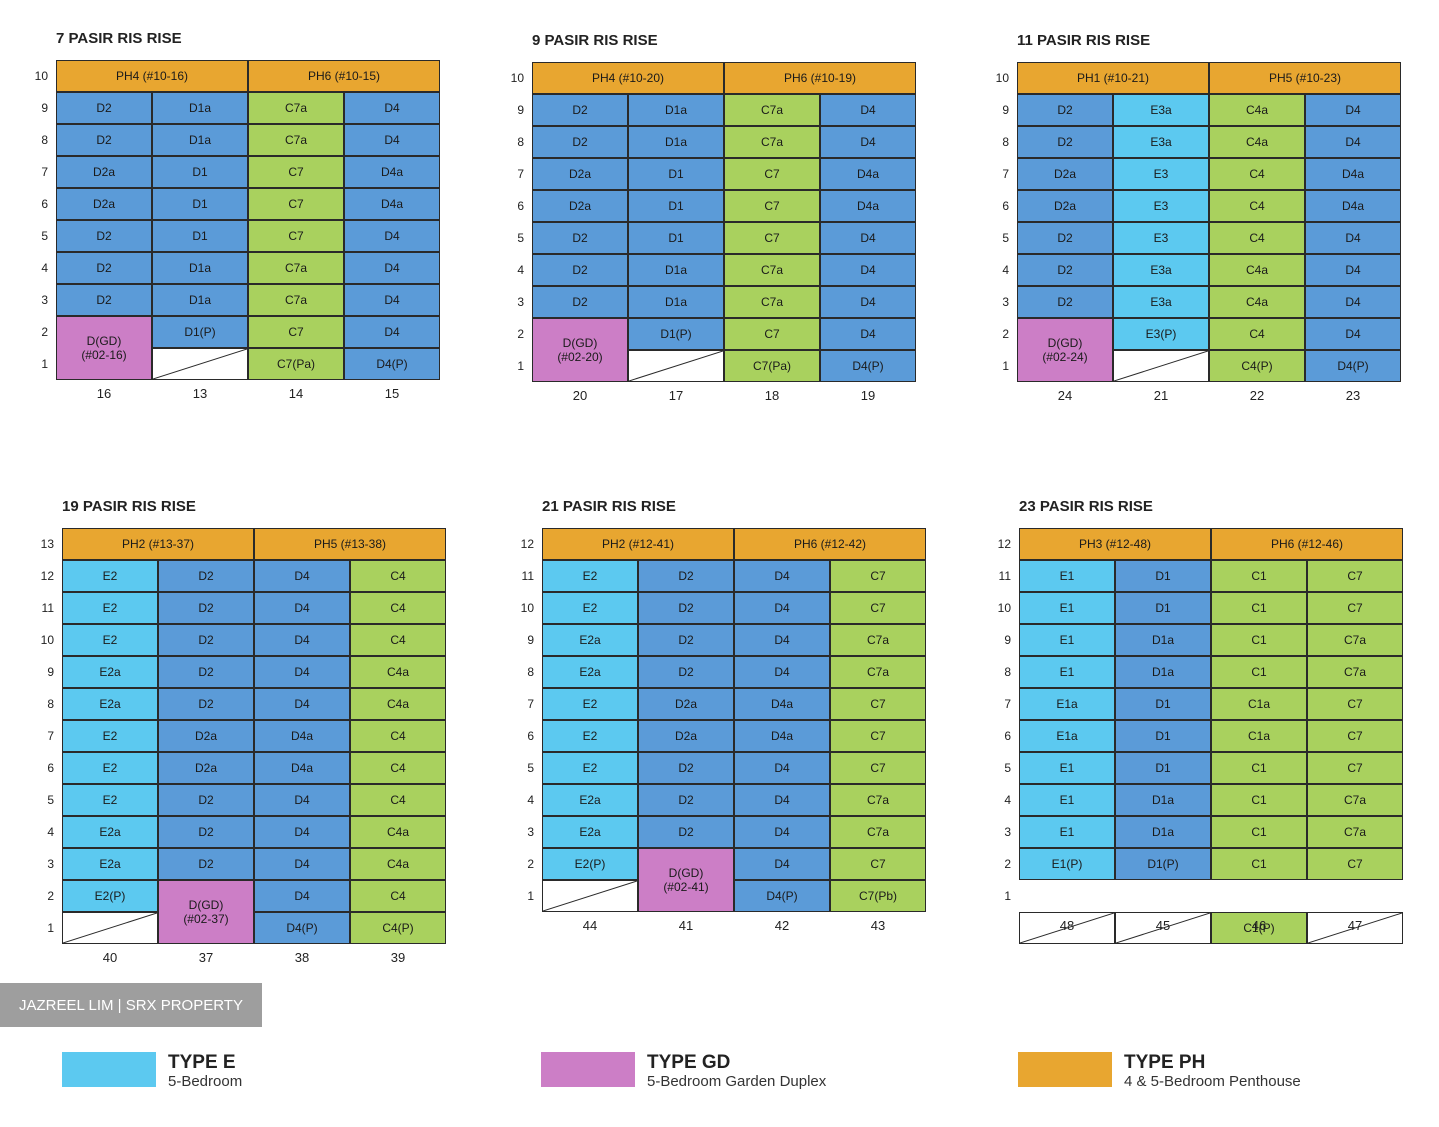 This screenshot has width=1439, height=1127. I want to click on garden-duplex-cell: D(GD) (#02-16), so click(104, 348).